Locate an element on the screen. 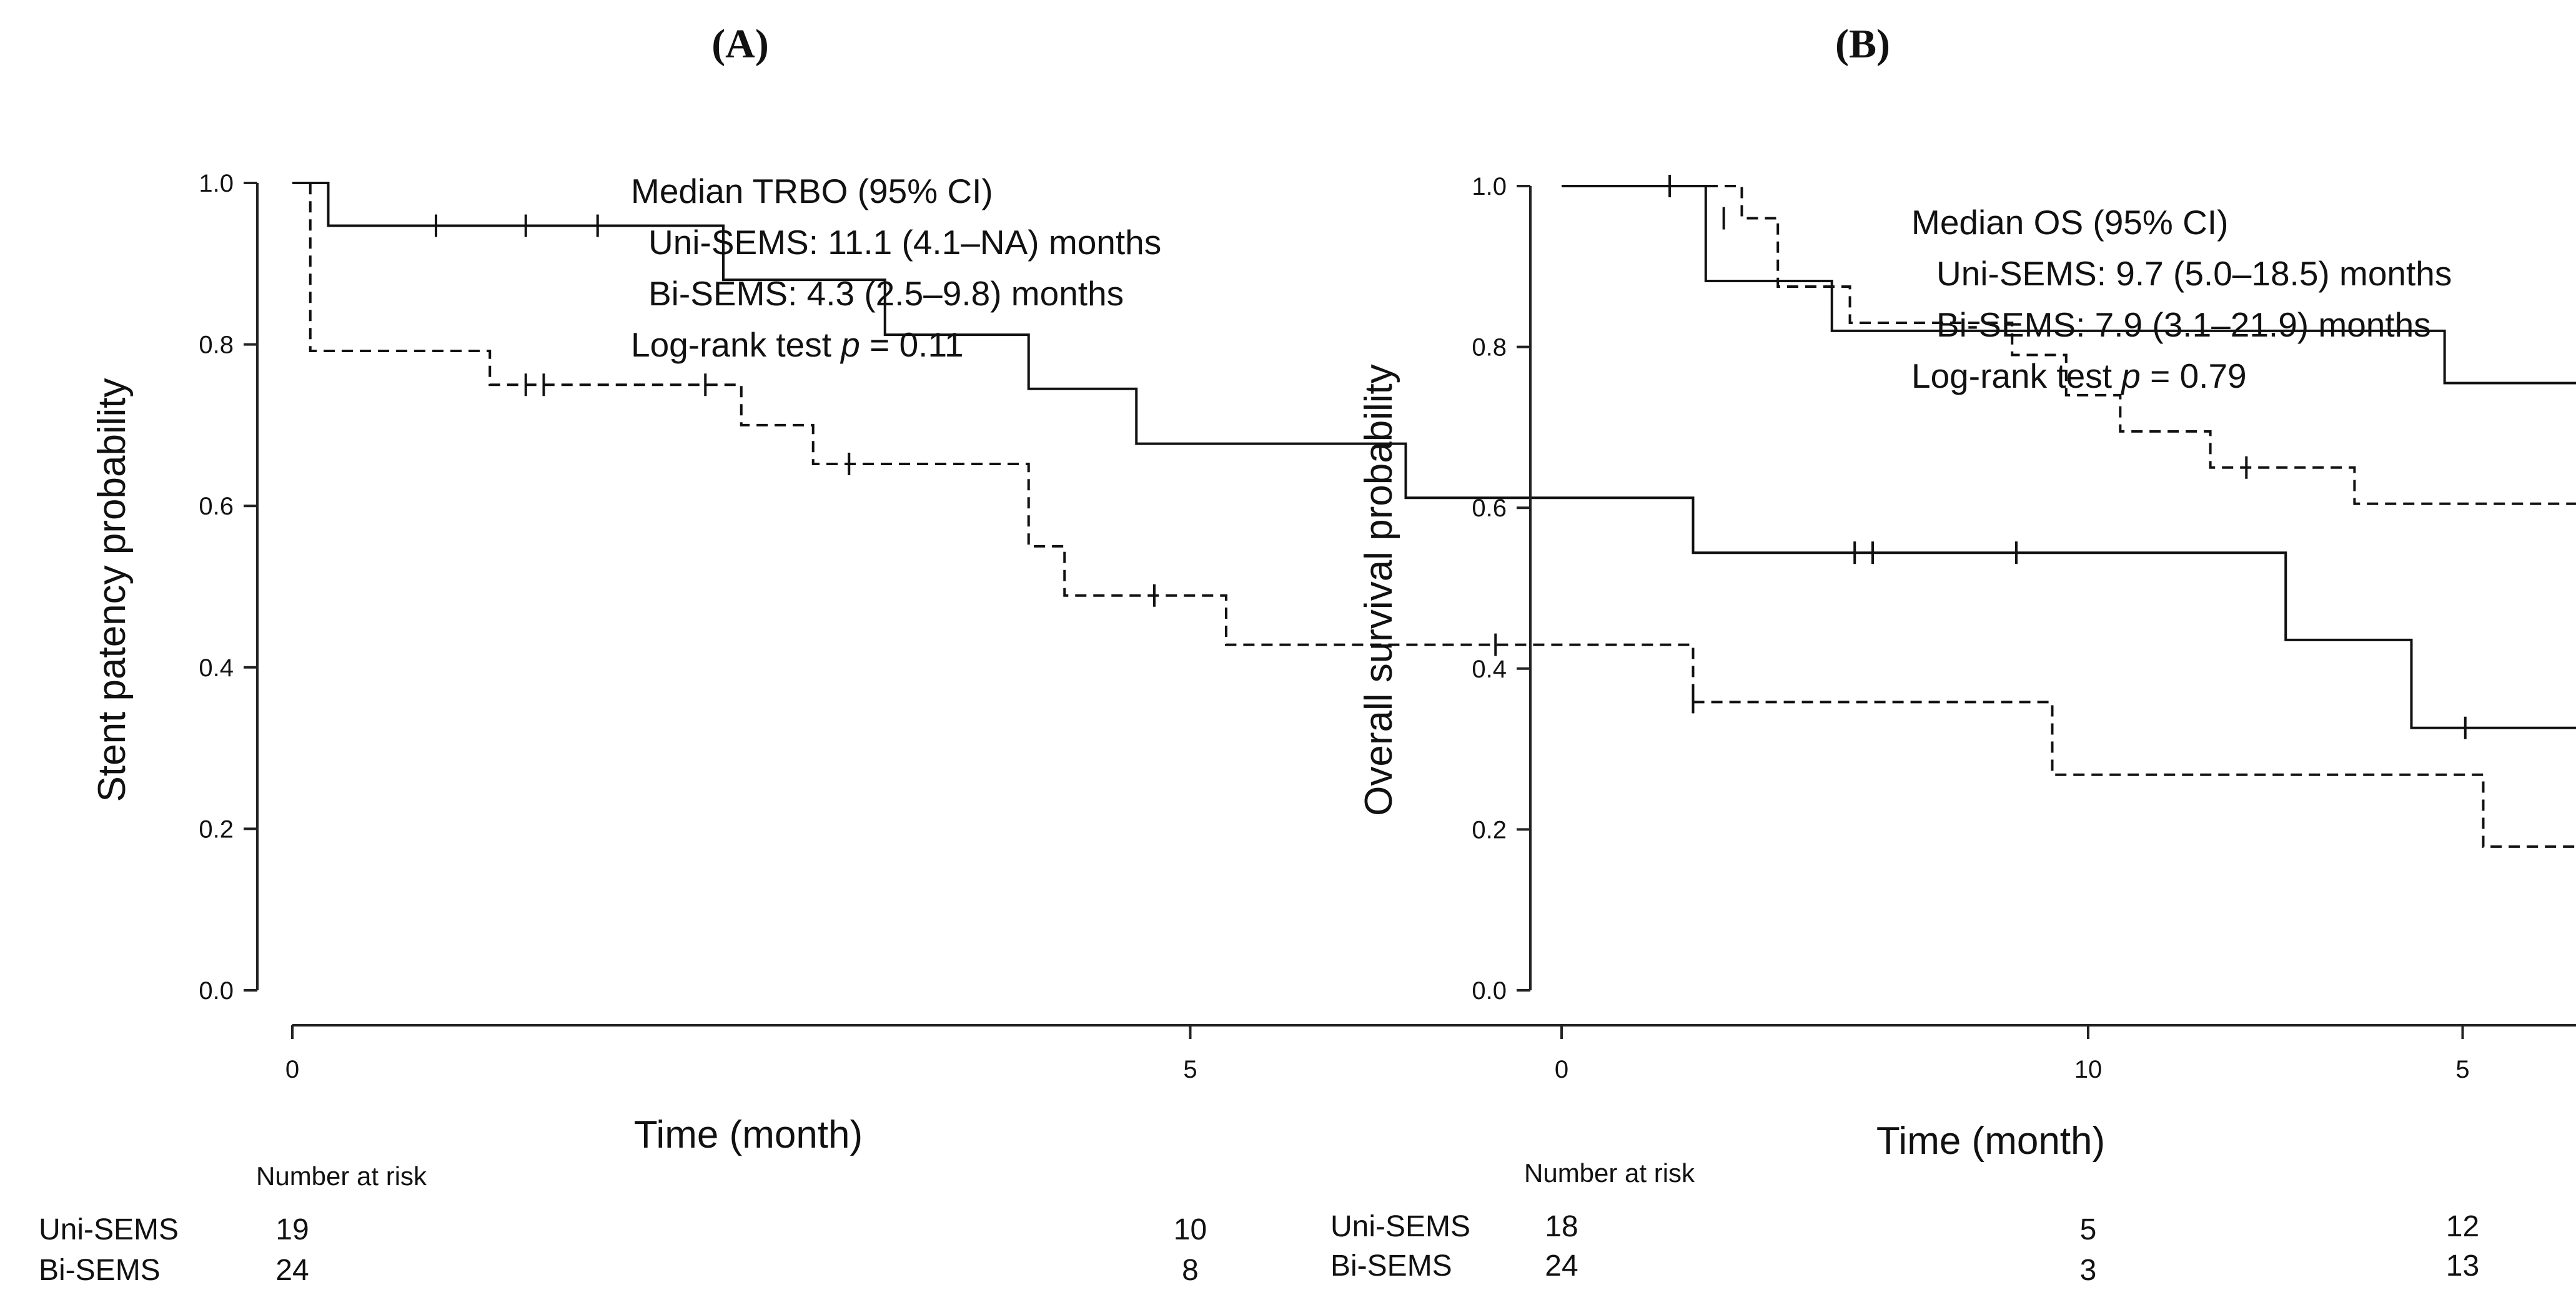 Image resolution: width=2576 pixels, height=1300 pixels. panel-label: (B) is located at coordinates (1862, 44).